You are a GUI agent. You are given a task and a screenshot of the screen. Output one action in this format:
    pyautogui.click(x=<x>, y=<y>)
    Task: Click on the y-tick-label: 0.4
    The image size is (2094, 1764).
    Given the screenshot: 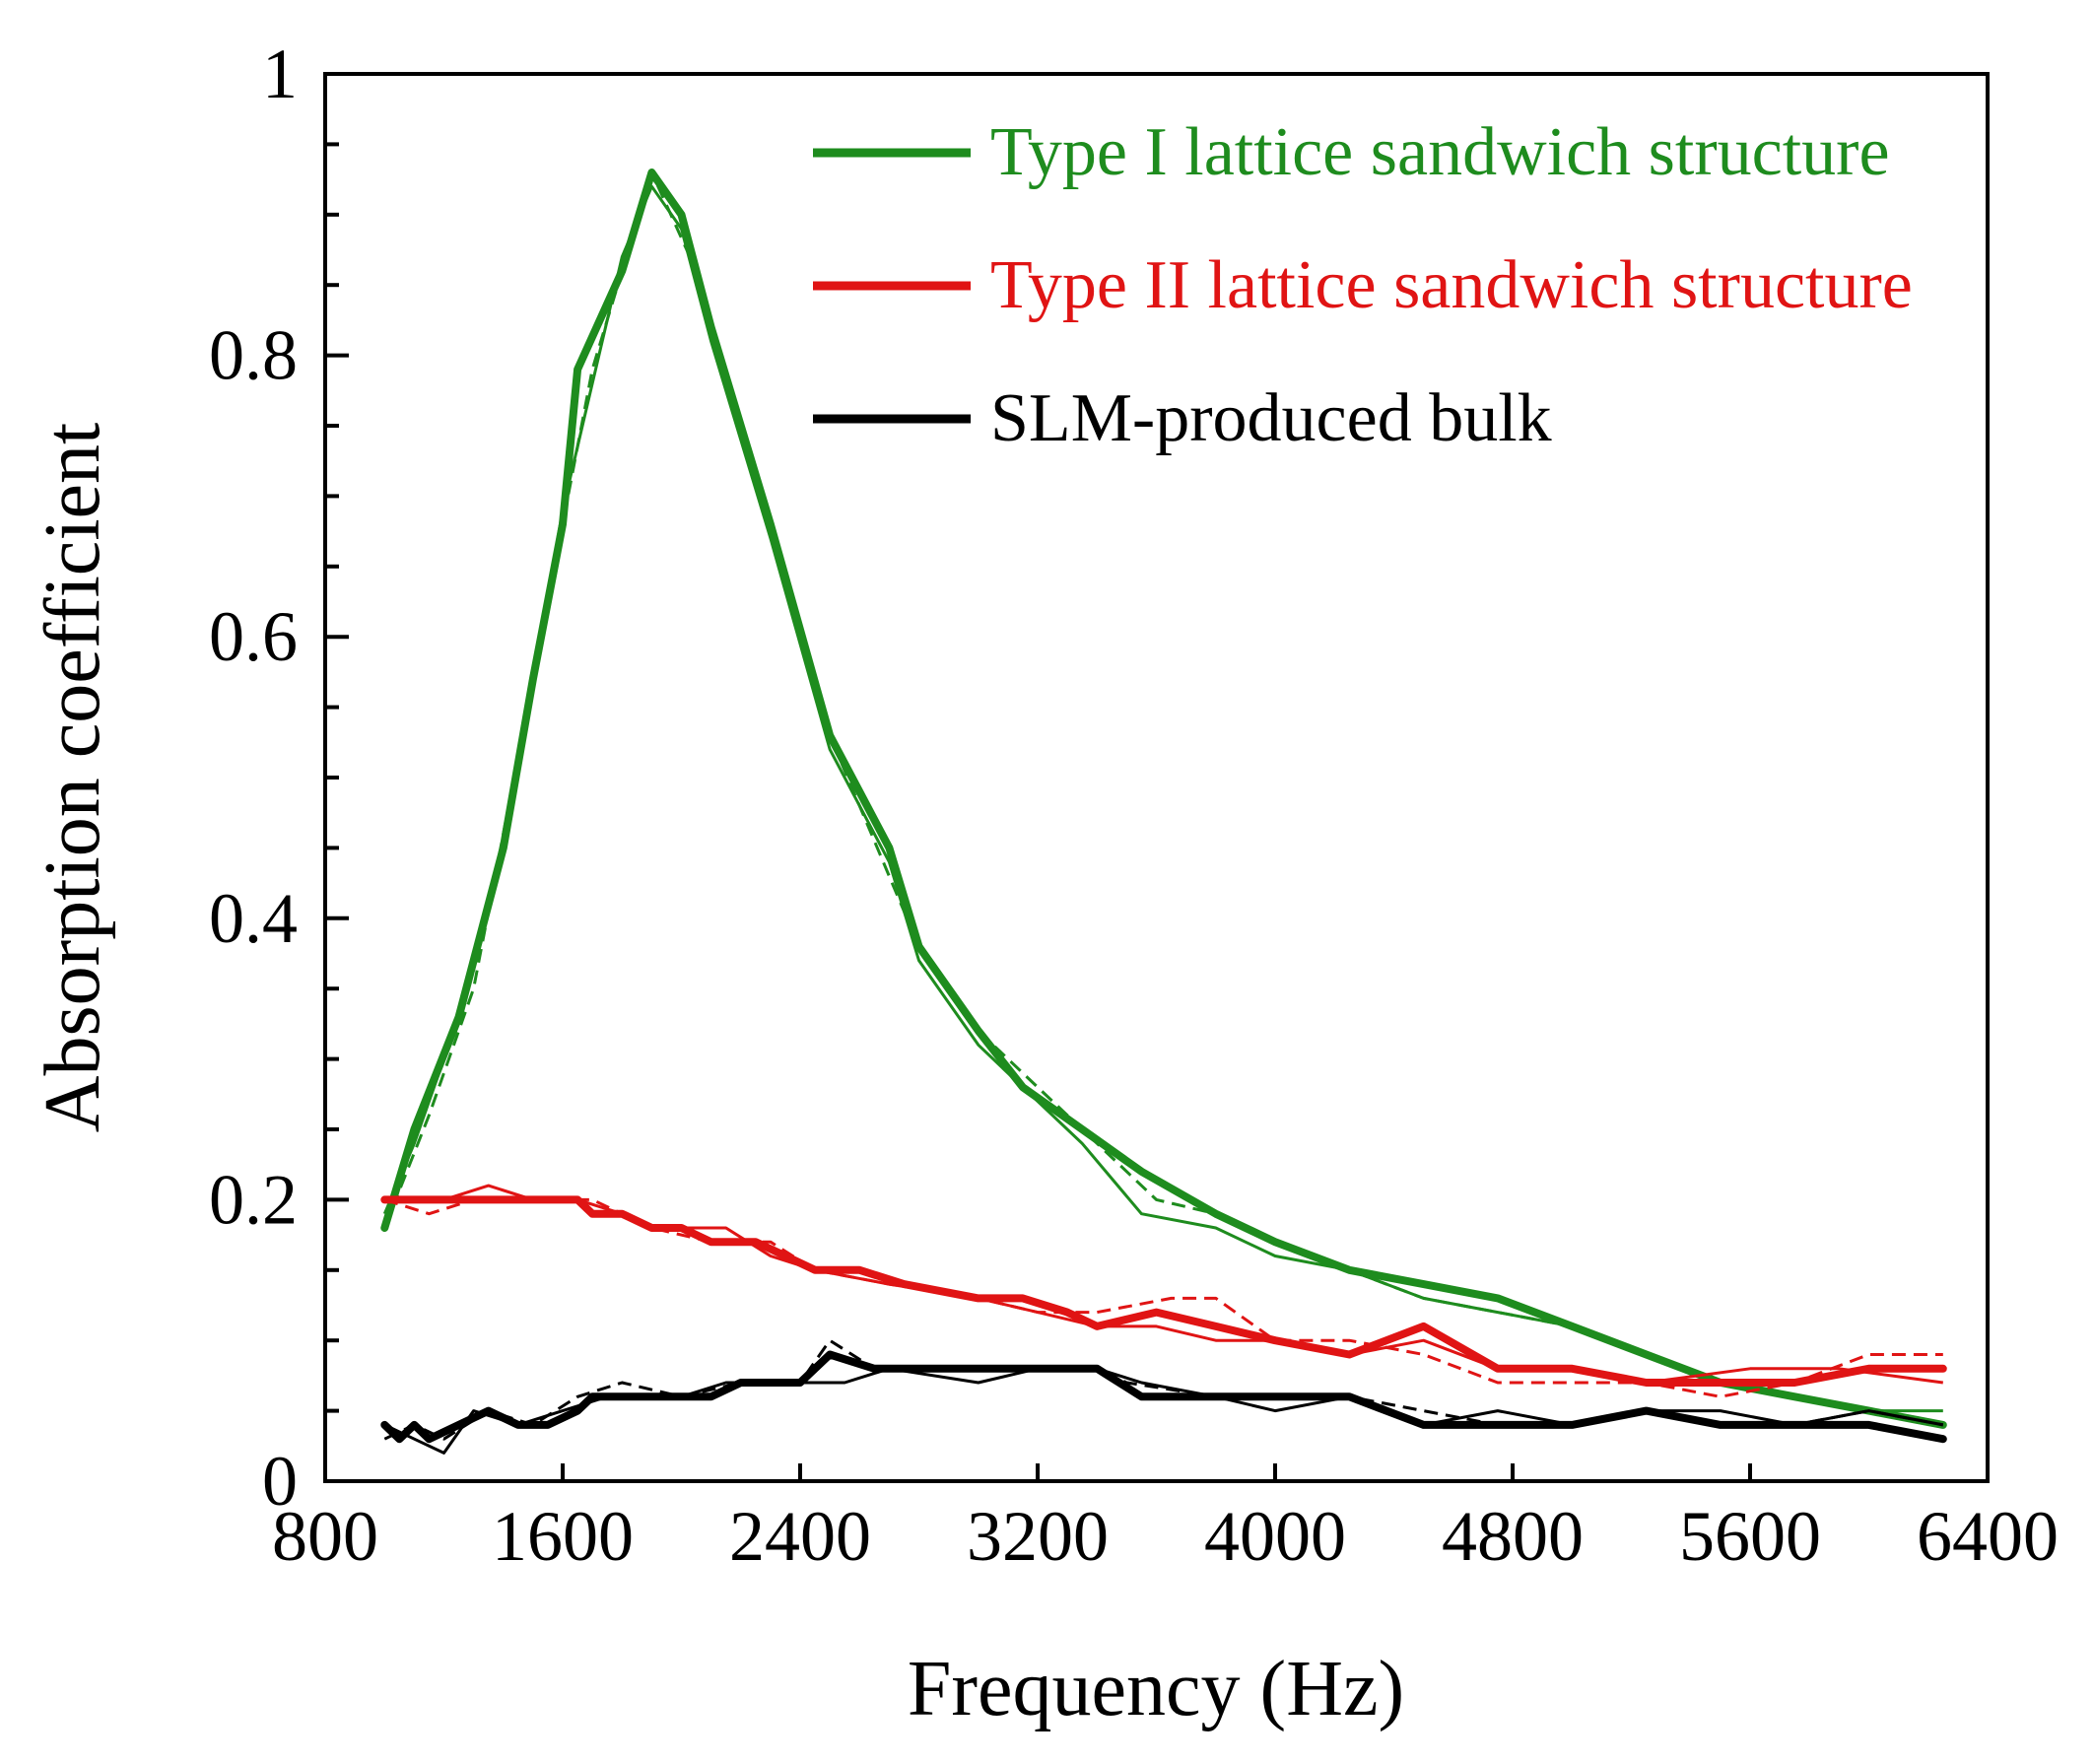 What is the action you would take?
    pyautogui.click(x=253, y=918)
    